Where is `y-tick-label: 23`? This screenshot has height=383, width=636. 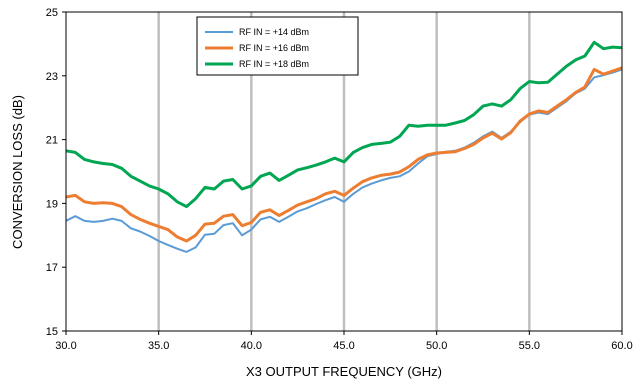 y-tick-label: 23 is located at coordinates (52, 77).